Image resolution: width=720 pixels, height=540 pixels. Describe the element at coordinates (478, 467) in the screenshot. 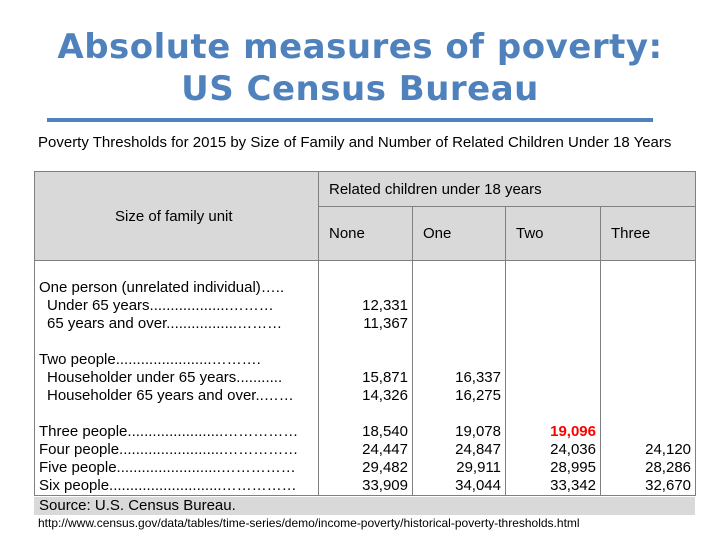

I see `threshold-cell: 29,911` at that location.